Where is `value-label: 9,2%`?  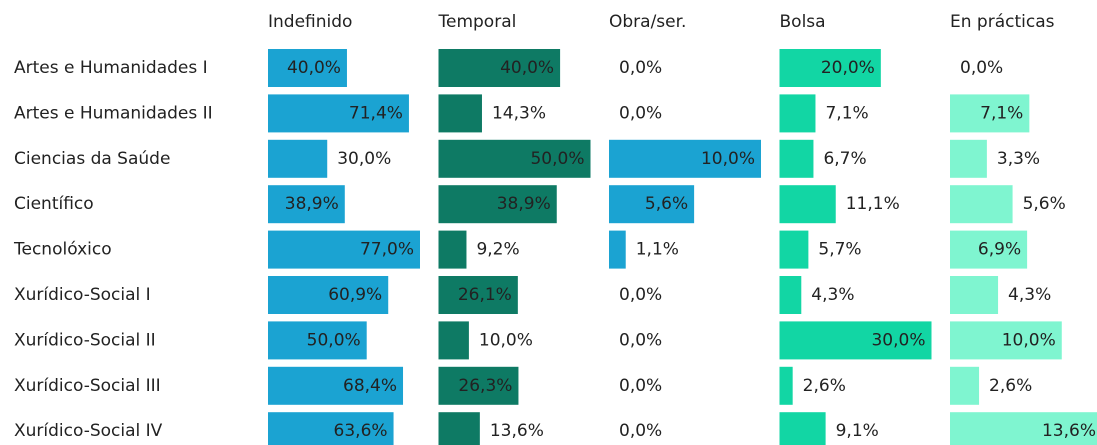
value-label: 9,2% is located at coordinates (497, 250).